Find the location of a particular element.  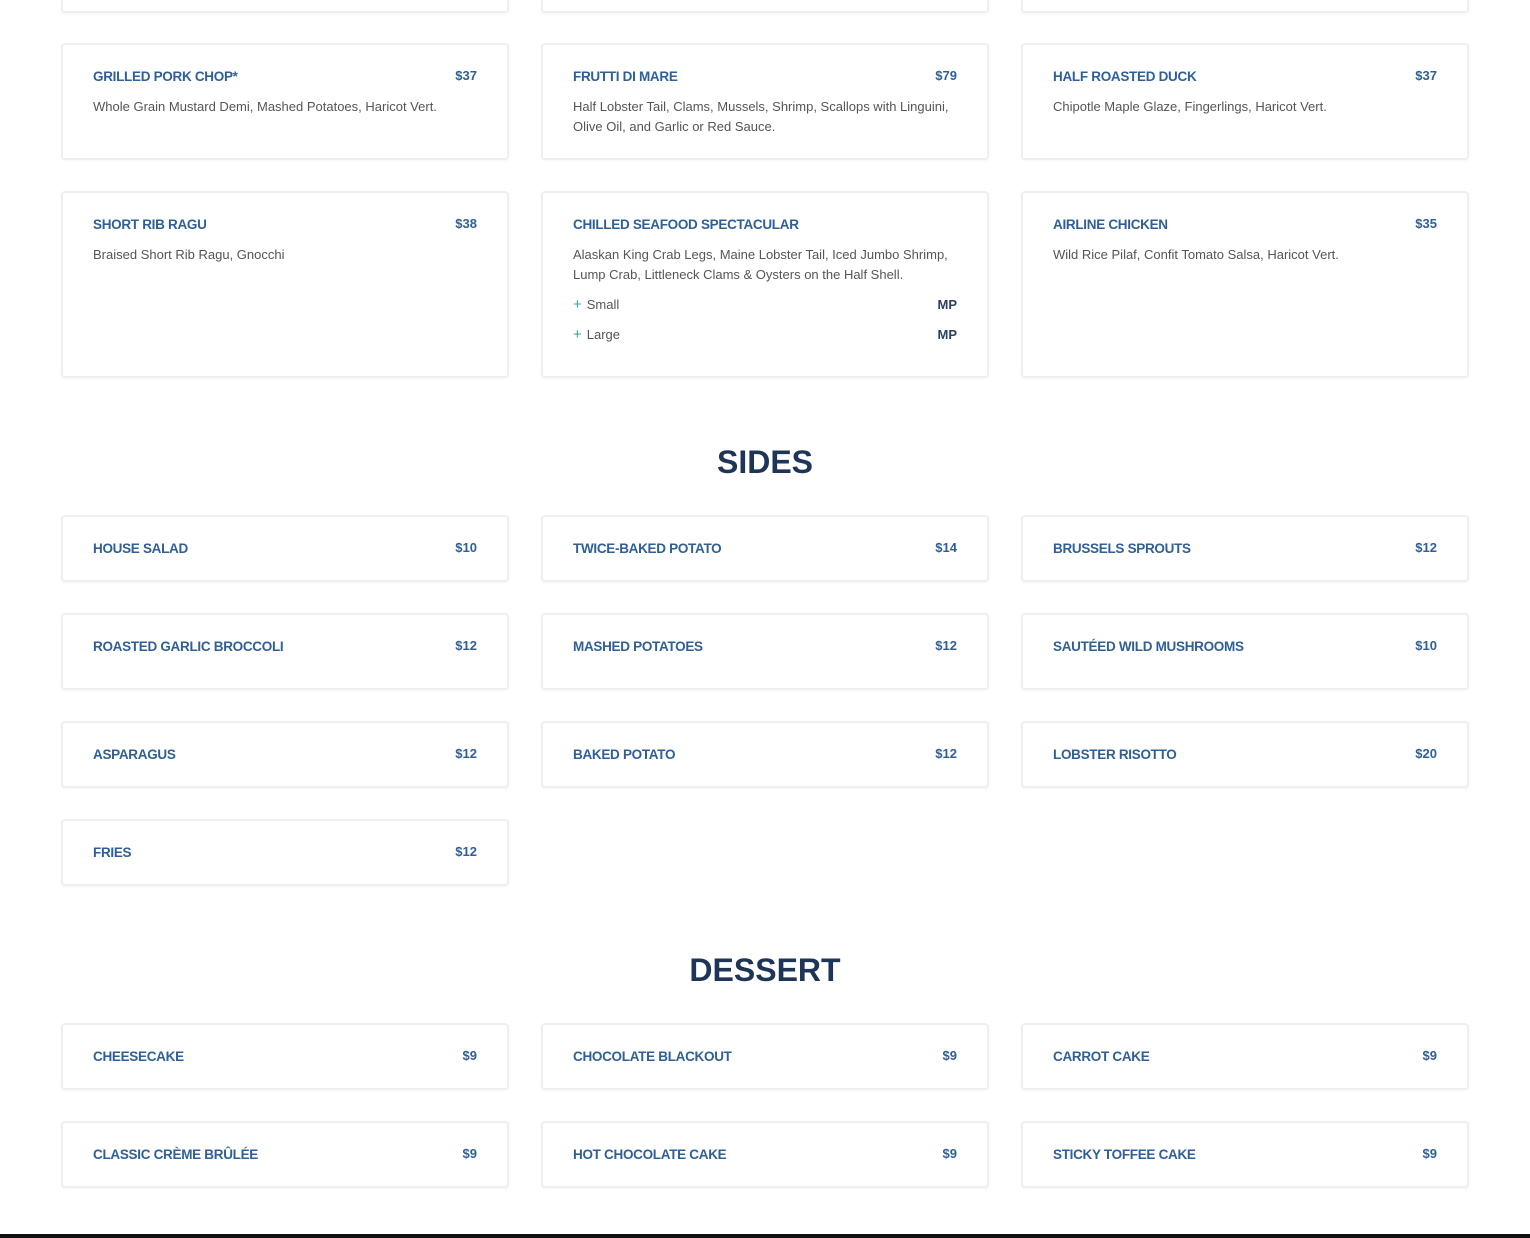

item-name: Grilled Pork Chop* is located at coordinates (165, 76).